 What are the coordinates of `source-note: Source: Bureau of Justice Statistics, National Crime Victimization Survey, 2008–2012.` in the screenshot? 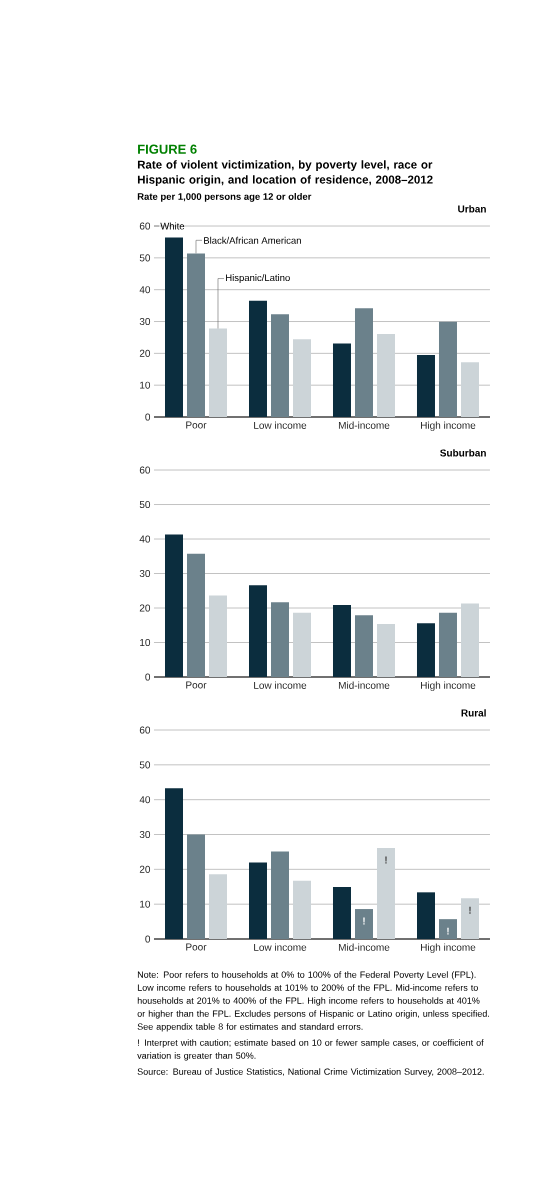 It's located at (310, 1072).